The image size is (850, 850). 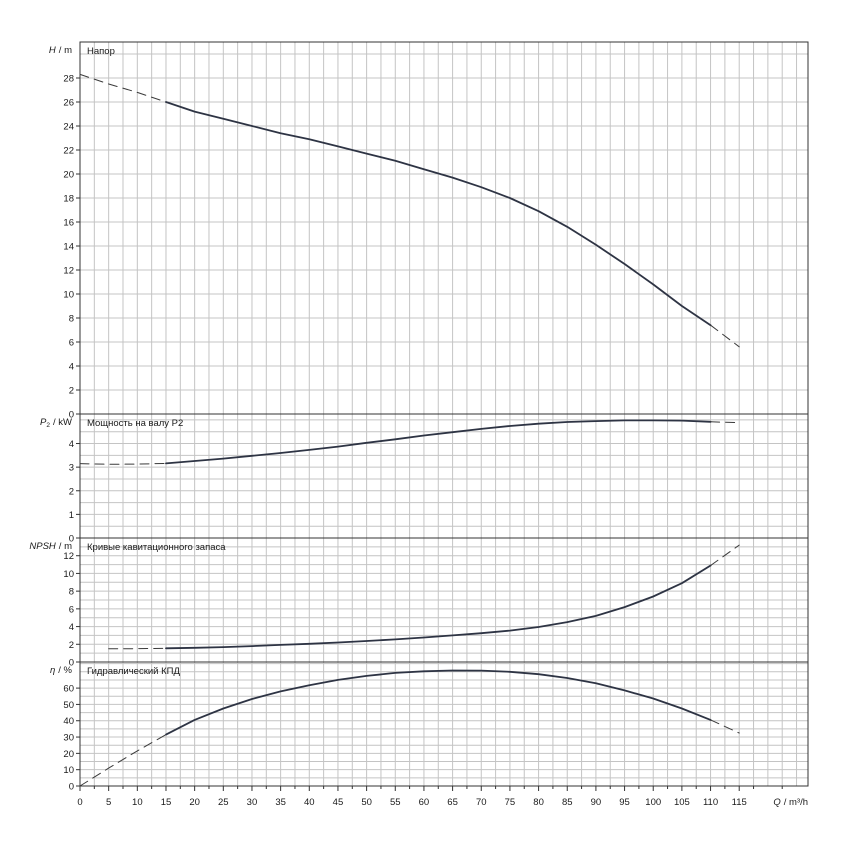 I want to click on panel-title: Напор, so click(x=101, y=51).